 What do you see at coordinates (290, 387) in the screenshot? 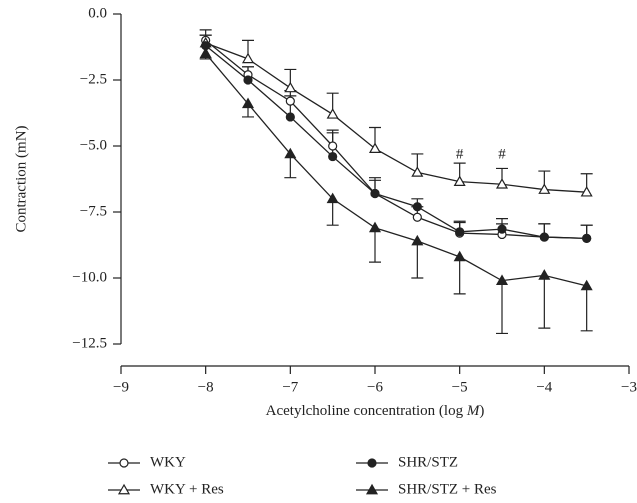
I see `x-tick-label: −7` at bounding box center [290, 387].